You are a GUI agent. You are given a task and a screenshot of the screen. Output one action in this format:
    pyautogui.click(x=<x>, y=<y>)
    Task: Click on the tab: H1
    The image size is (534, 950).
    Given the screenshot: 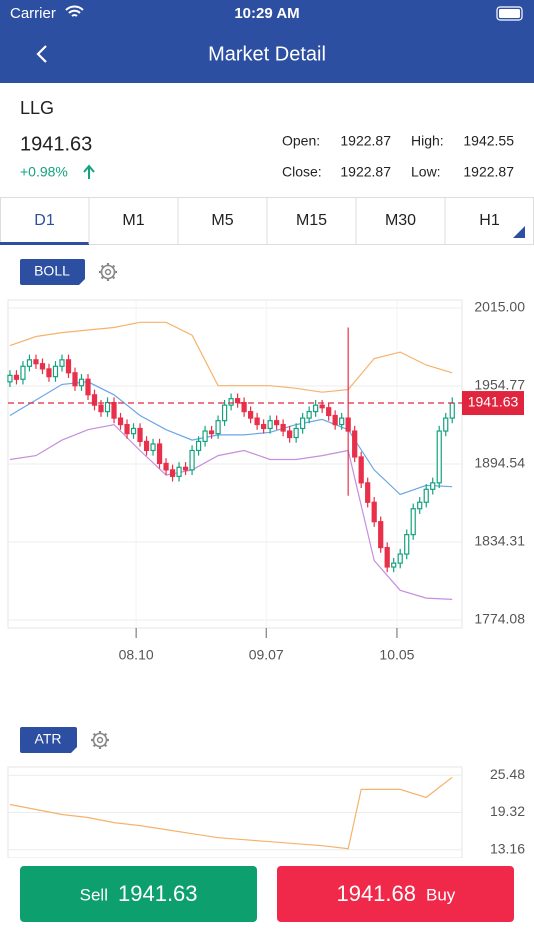 What is the action you would take?
    pyautogui.click(x=489, y=220)
    